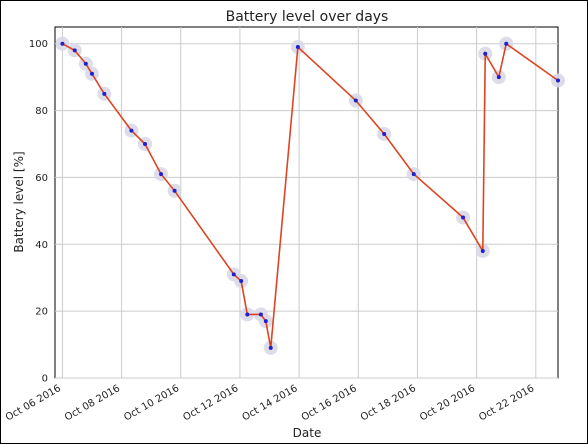  Describe the element at coordinates (506, 403) in the screenshot. I see `x-tick-label: Oct 22 2016` at that location.